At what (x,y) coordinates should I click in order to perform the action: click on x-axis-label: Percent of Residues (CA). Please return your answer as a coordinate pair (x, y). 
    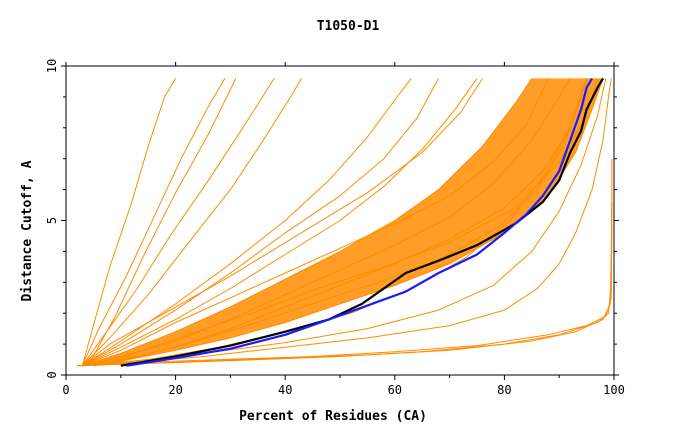
    Looking at the image, I should click on (333, 416).